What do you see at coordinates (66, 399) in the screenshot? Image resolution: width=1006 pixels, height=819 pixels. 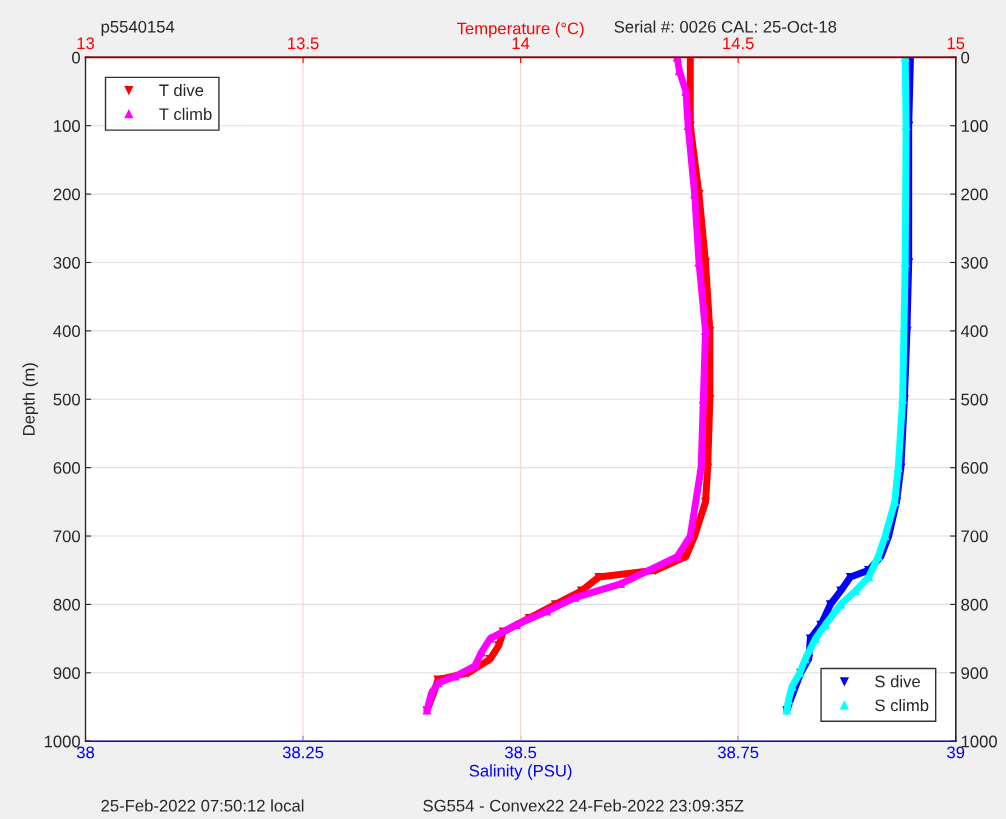 I see `y-tick-label: 500` at bounding box center [66, 399].